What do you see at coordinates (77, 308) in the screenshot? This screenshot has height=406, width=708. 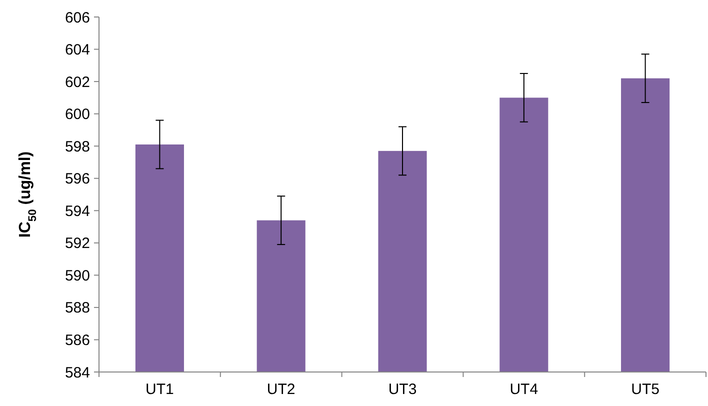 I see `y-tick-label: 588` at bounding box center [77, 308].